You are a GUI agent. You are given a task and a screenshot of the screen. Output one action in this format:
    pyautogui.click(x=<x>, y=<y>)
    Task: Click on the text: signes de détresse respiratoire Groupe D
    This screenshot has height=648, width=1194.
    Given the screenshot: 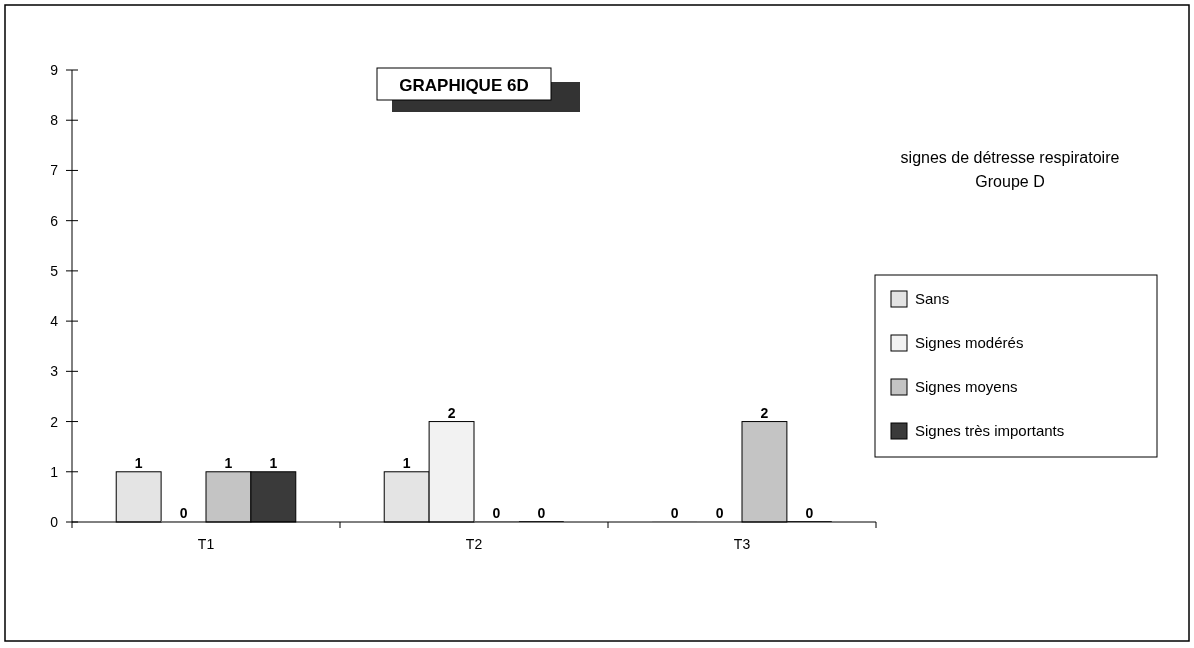 What is the action you would take?
    pyautogui.click(x=1010, y=169)
    